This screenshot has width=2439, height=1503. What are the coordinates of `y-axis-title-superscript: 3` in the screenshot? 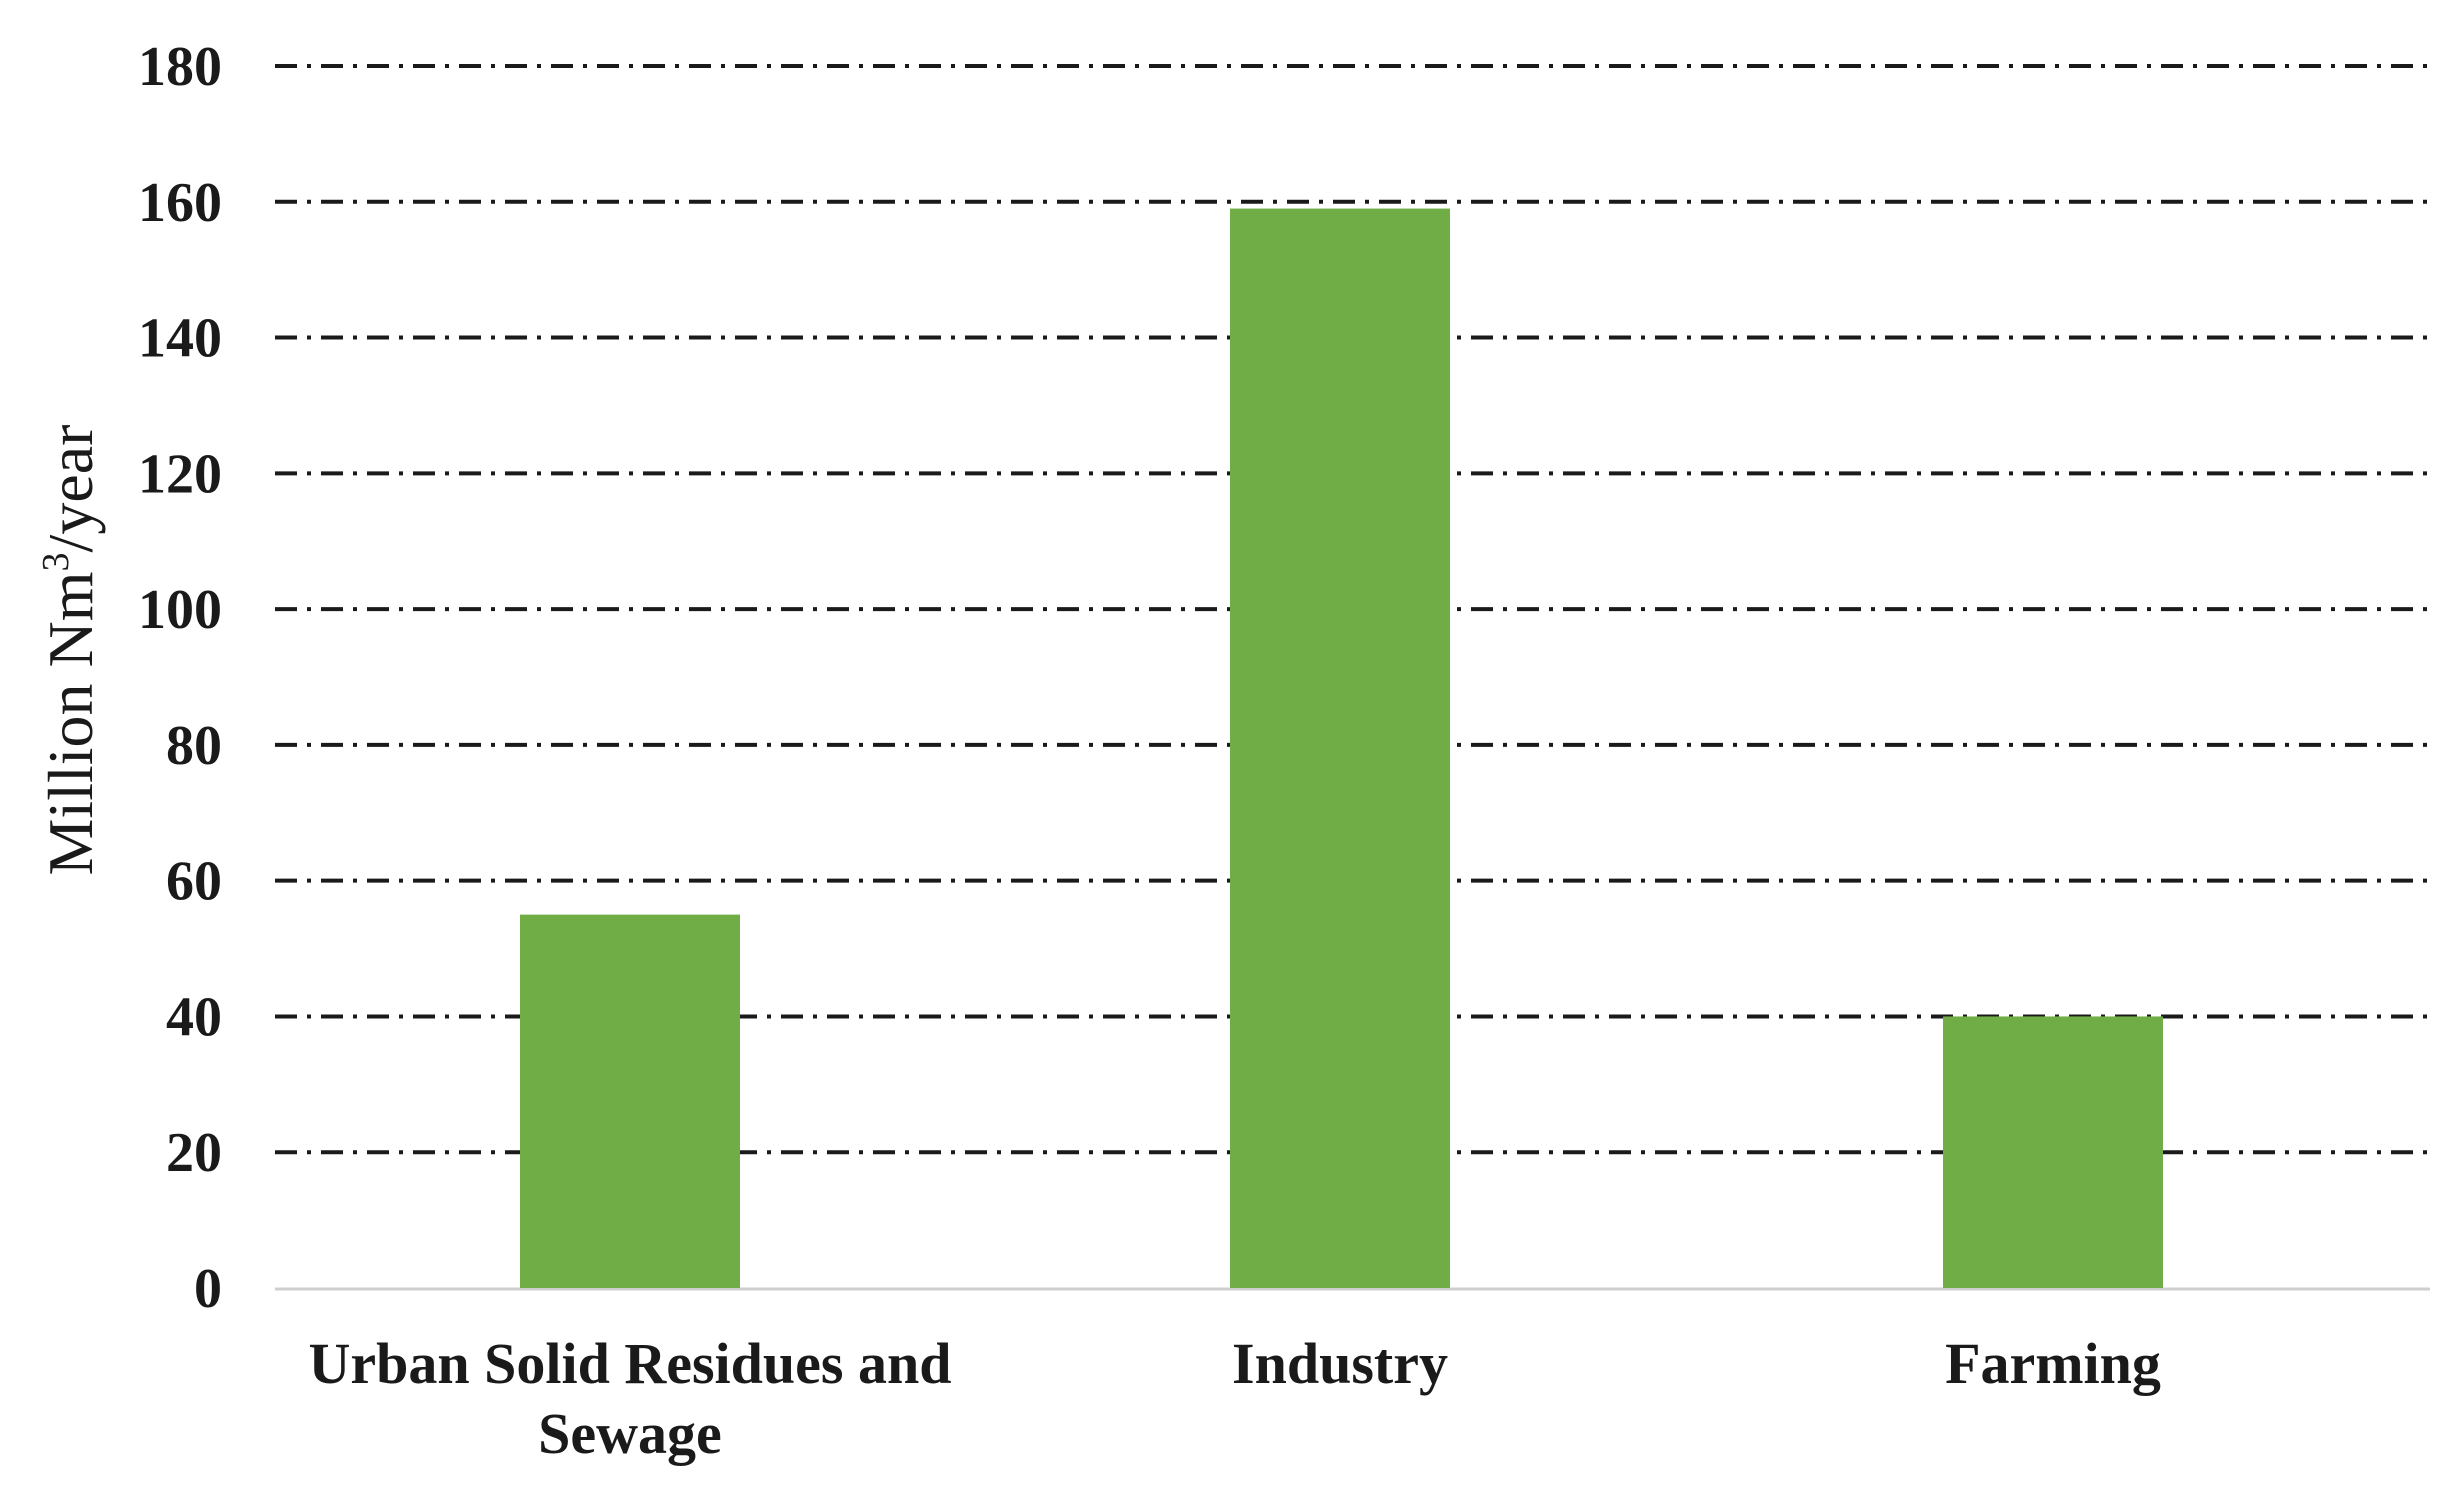 It's located at (56, 561).